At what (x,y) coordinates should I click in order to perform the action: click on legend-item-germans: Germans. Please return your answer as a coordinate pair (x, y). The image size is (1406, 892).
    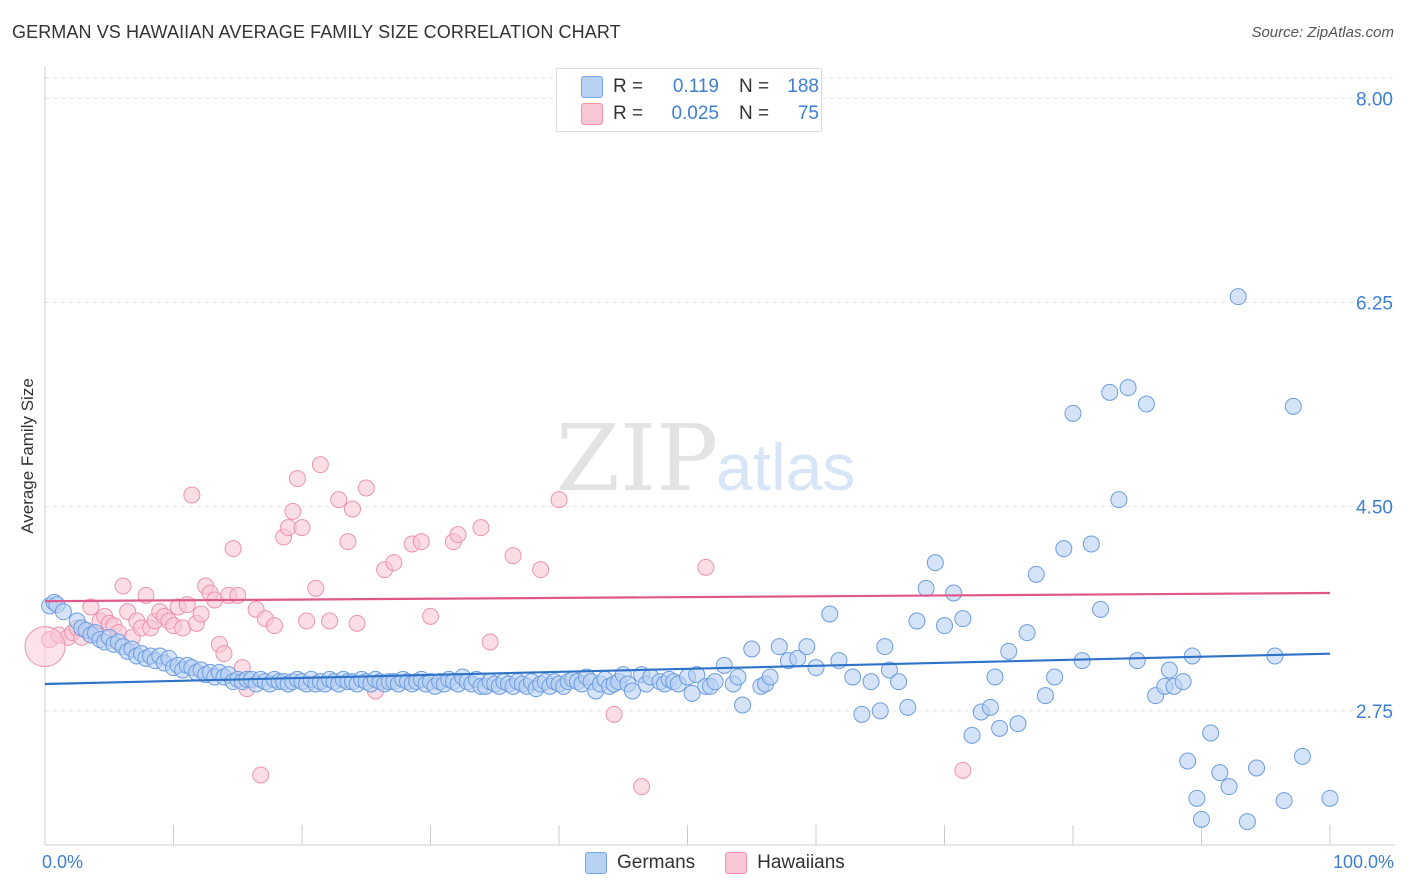
    Looking at the image, I should click on (640, 863).